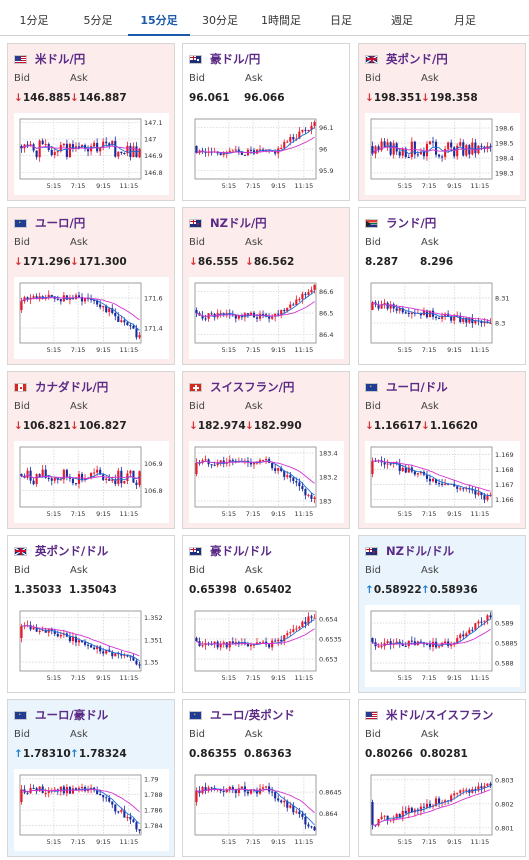  What do you see at coordinates (91, 318) in the screenshot?
I see `candlestick-chart: 171.6 171.4 5:15 7:15 9:15 11:15` at bounding box center [91, 318].